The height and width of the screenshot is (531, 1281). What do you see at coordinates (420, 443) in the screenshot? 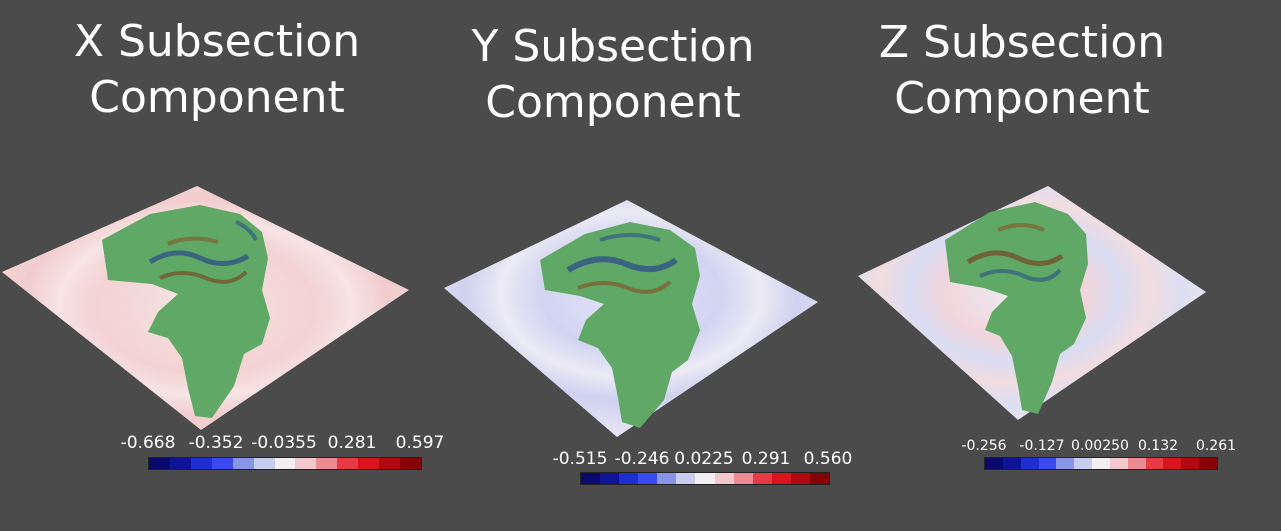
I see `tick-label: 0.597` at bounding box center [420, 443].